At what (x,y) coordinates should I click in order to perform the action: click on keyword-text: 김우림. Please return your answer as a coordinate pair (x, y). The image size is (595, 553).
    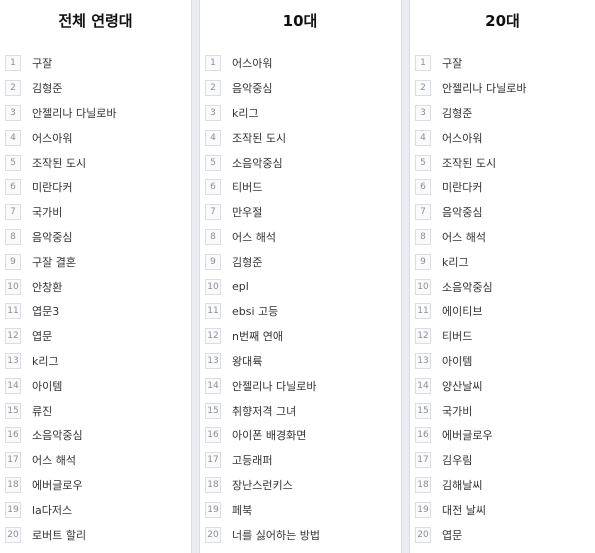
    Looking at the image, I should click on (457, 461).